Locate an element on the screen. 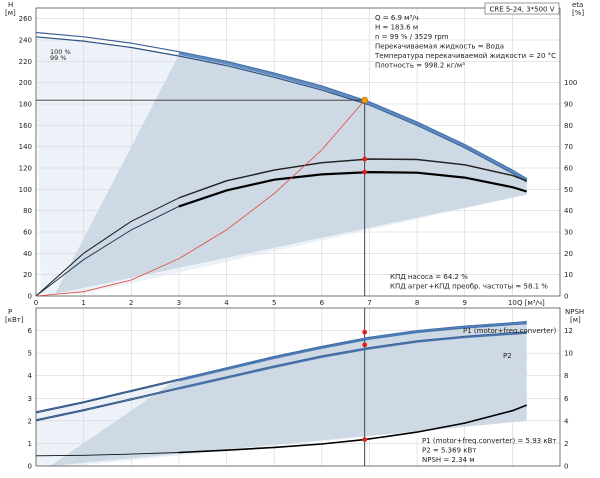 This screenshot has width=600, height=478. y-left-tick-label: 240 is located at coordinates (25, 41).